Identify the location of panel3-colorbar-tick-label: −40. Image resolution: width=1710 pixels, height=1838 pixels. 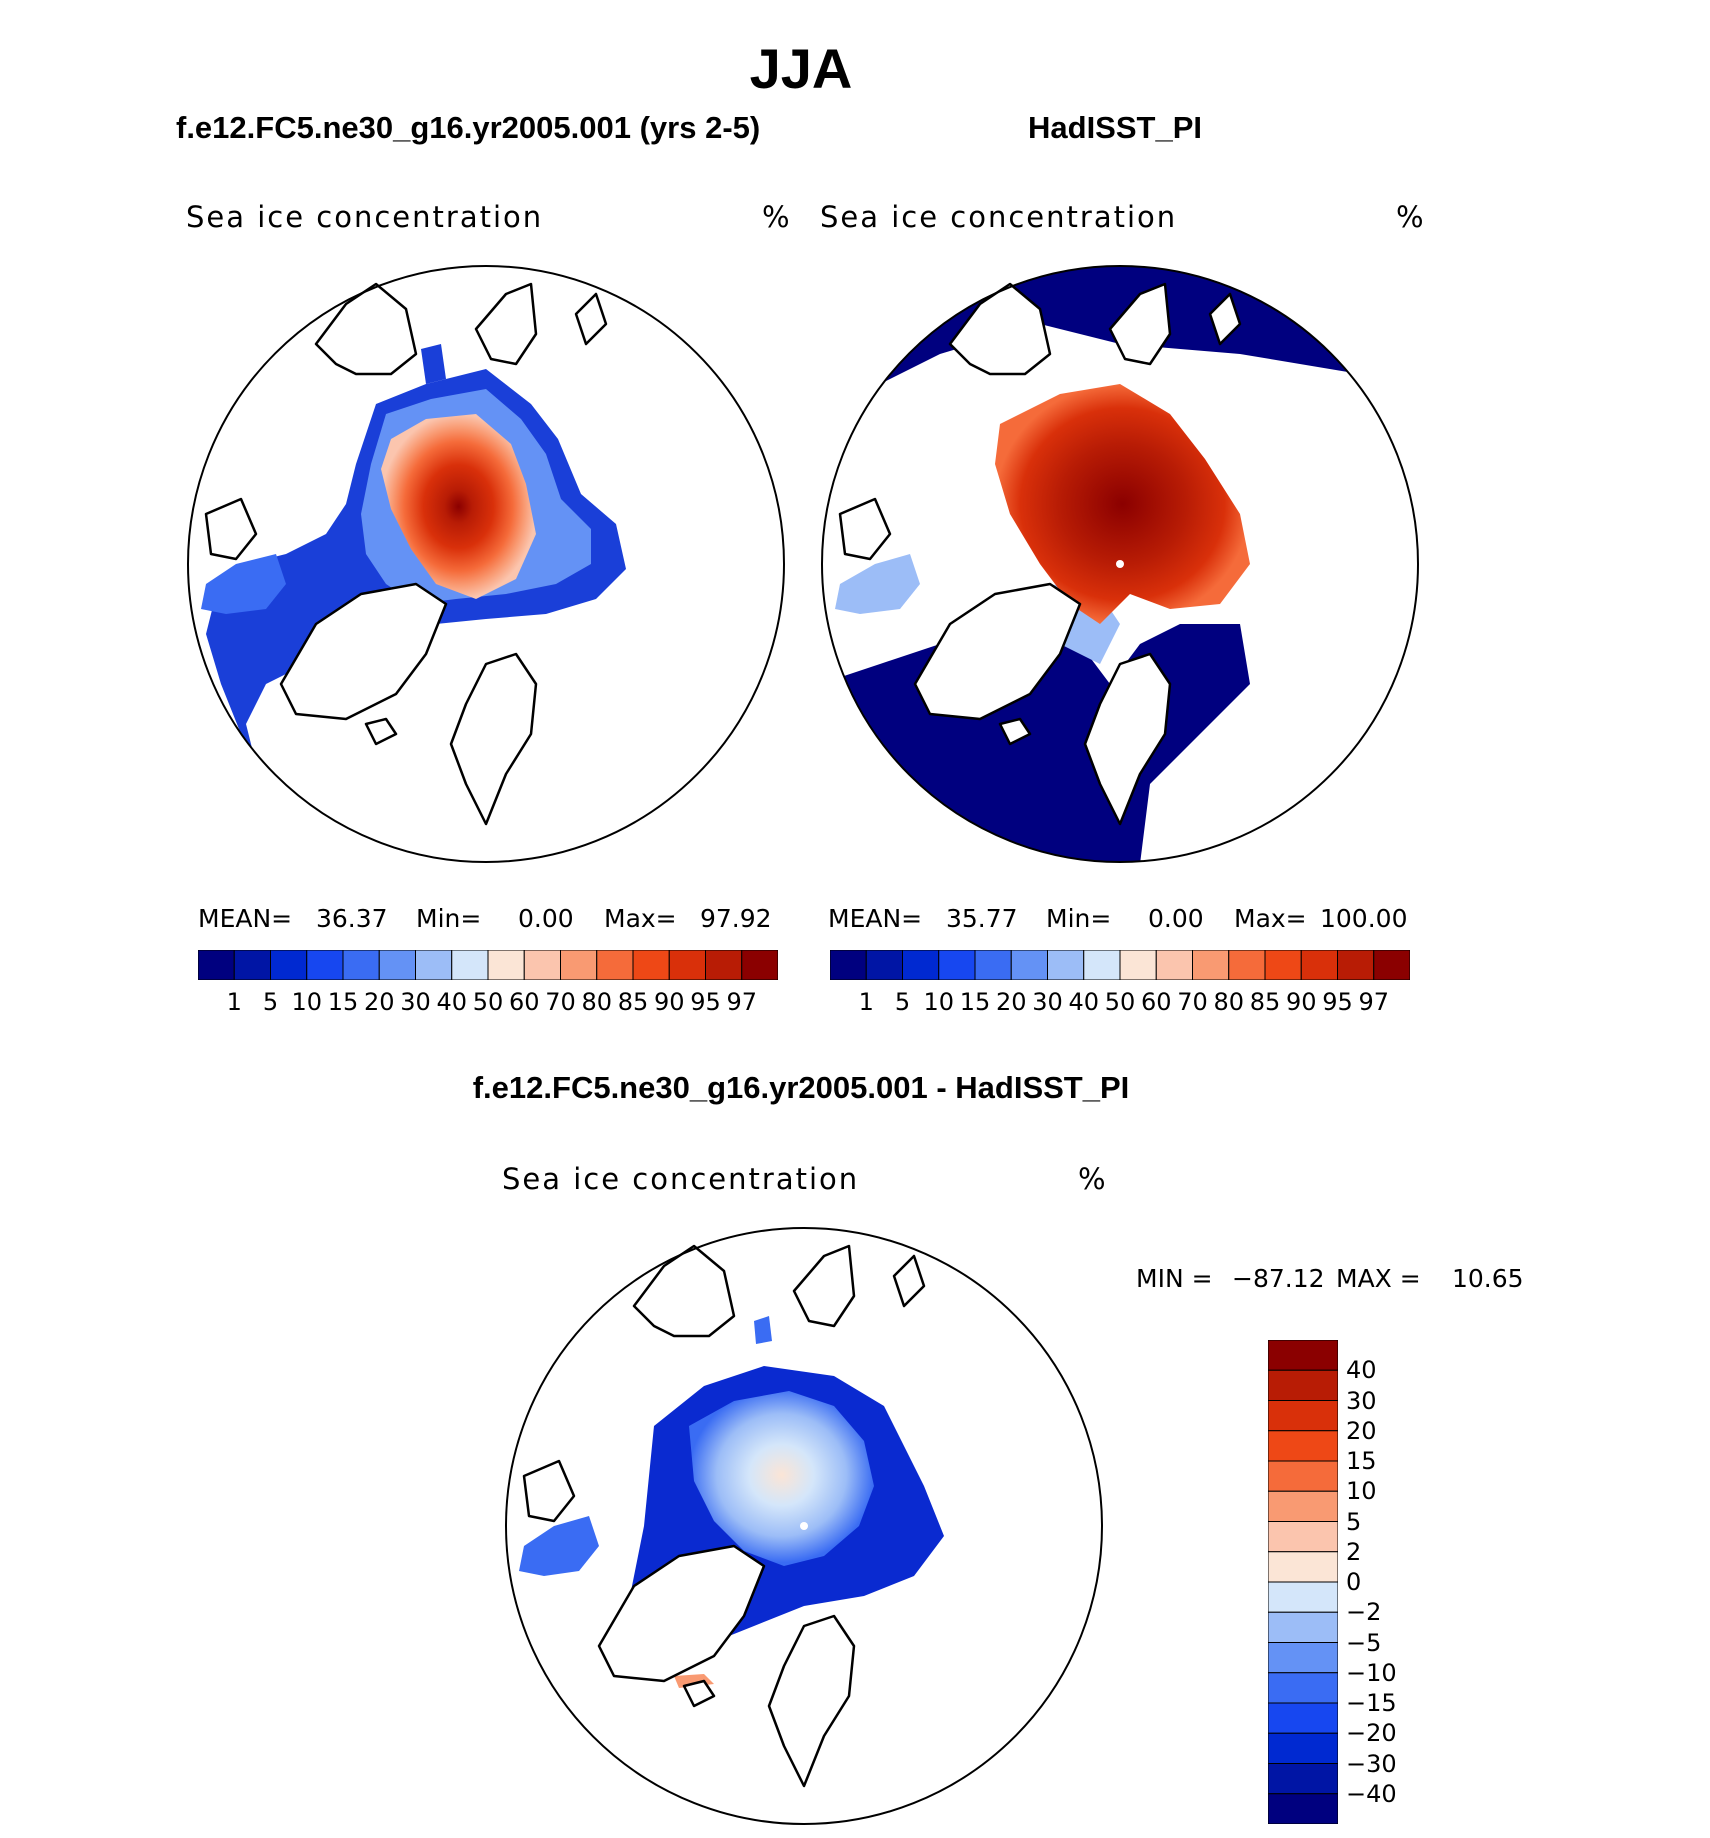
(1371, 1793).